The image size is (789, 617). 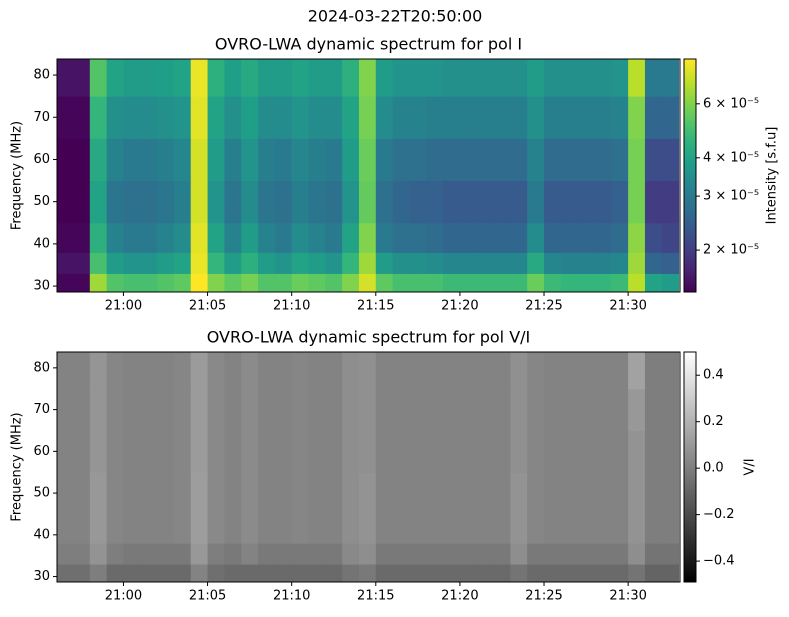 What do you see at coordinates (123, 306) in the screenshot?
I see `x-tick-label: 21:00` at bounding box center [123, 306].